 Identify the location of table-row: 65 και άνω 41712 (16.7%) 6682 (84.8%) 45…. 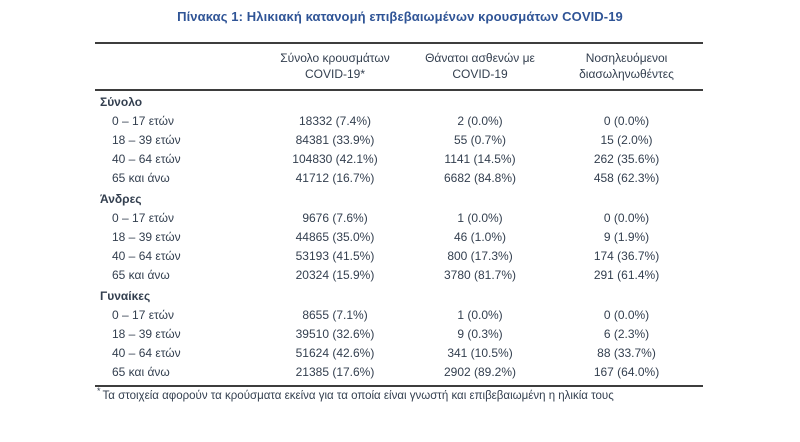
(399, 178).